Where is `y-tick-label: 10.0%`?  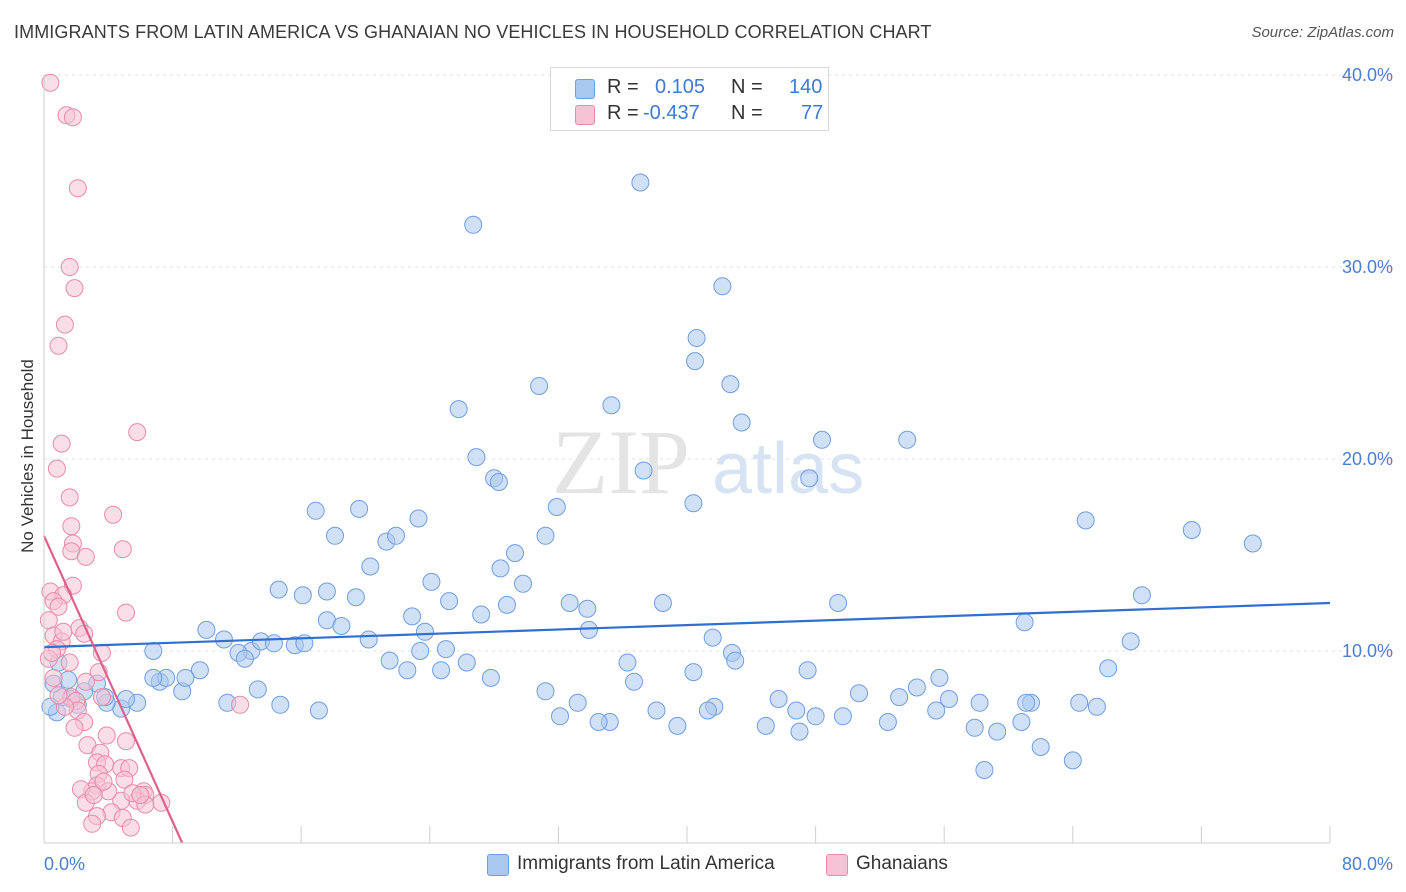
y-tick-label: 10.0% is located at coordinates (1367, 651).